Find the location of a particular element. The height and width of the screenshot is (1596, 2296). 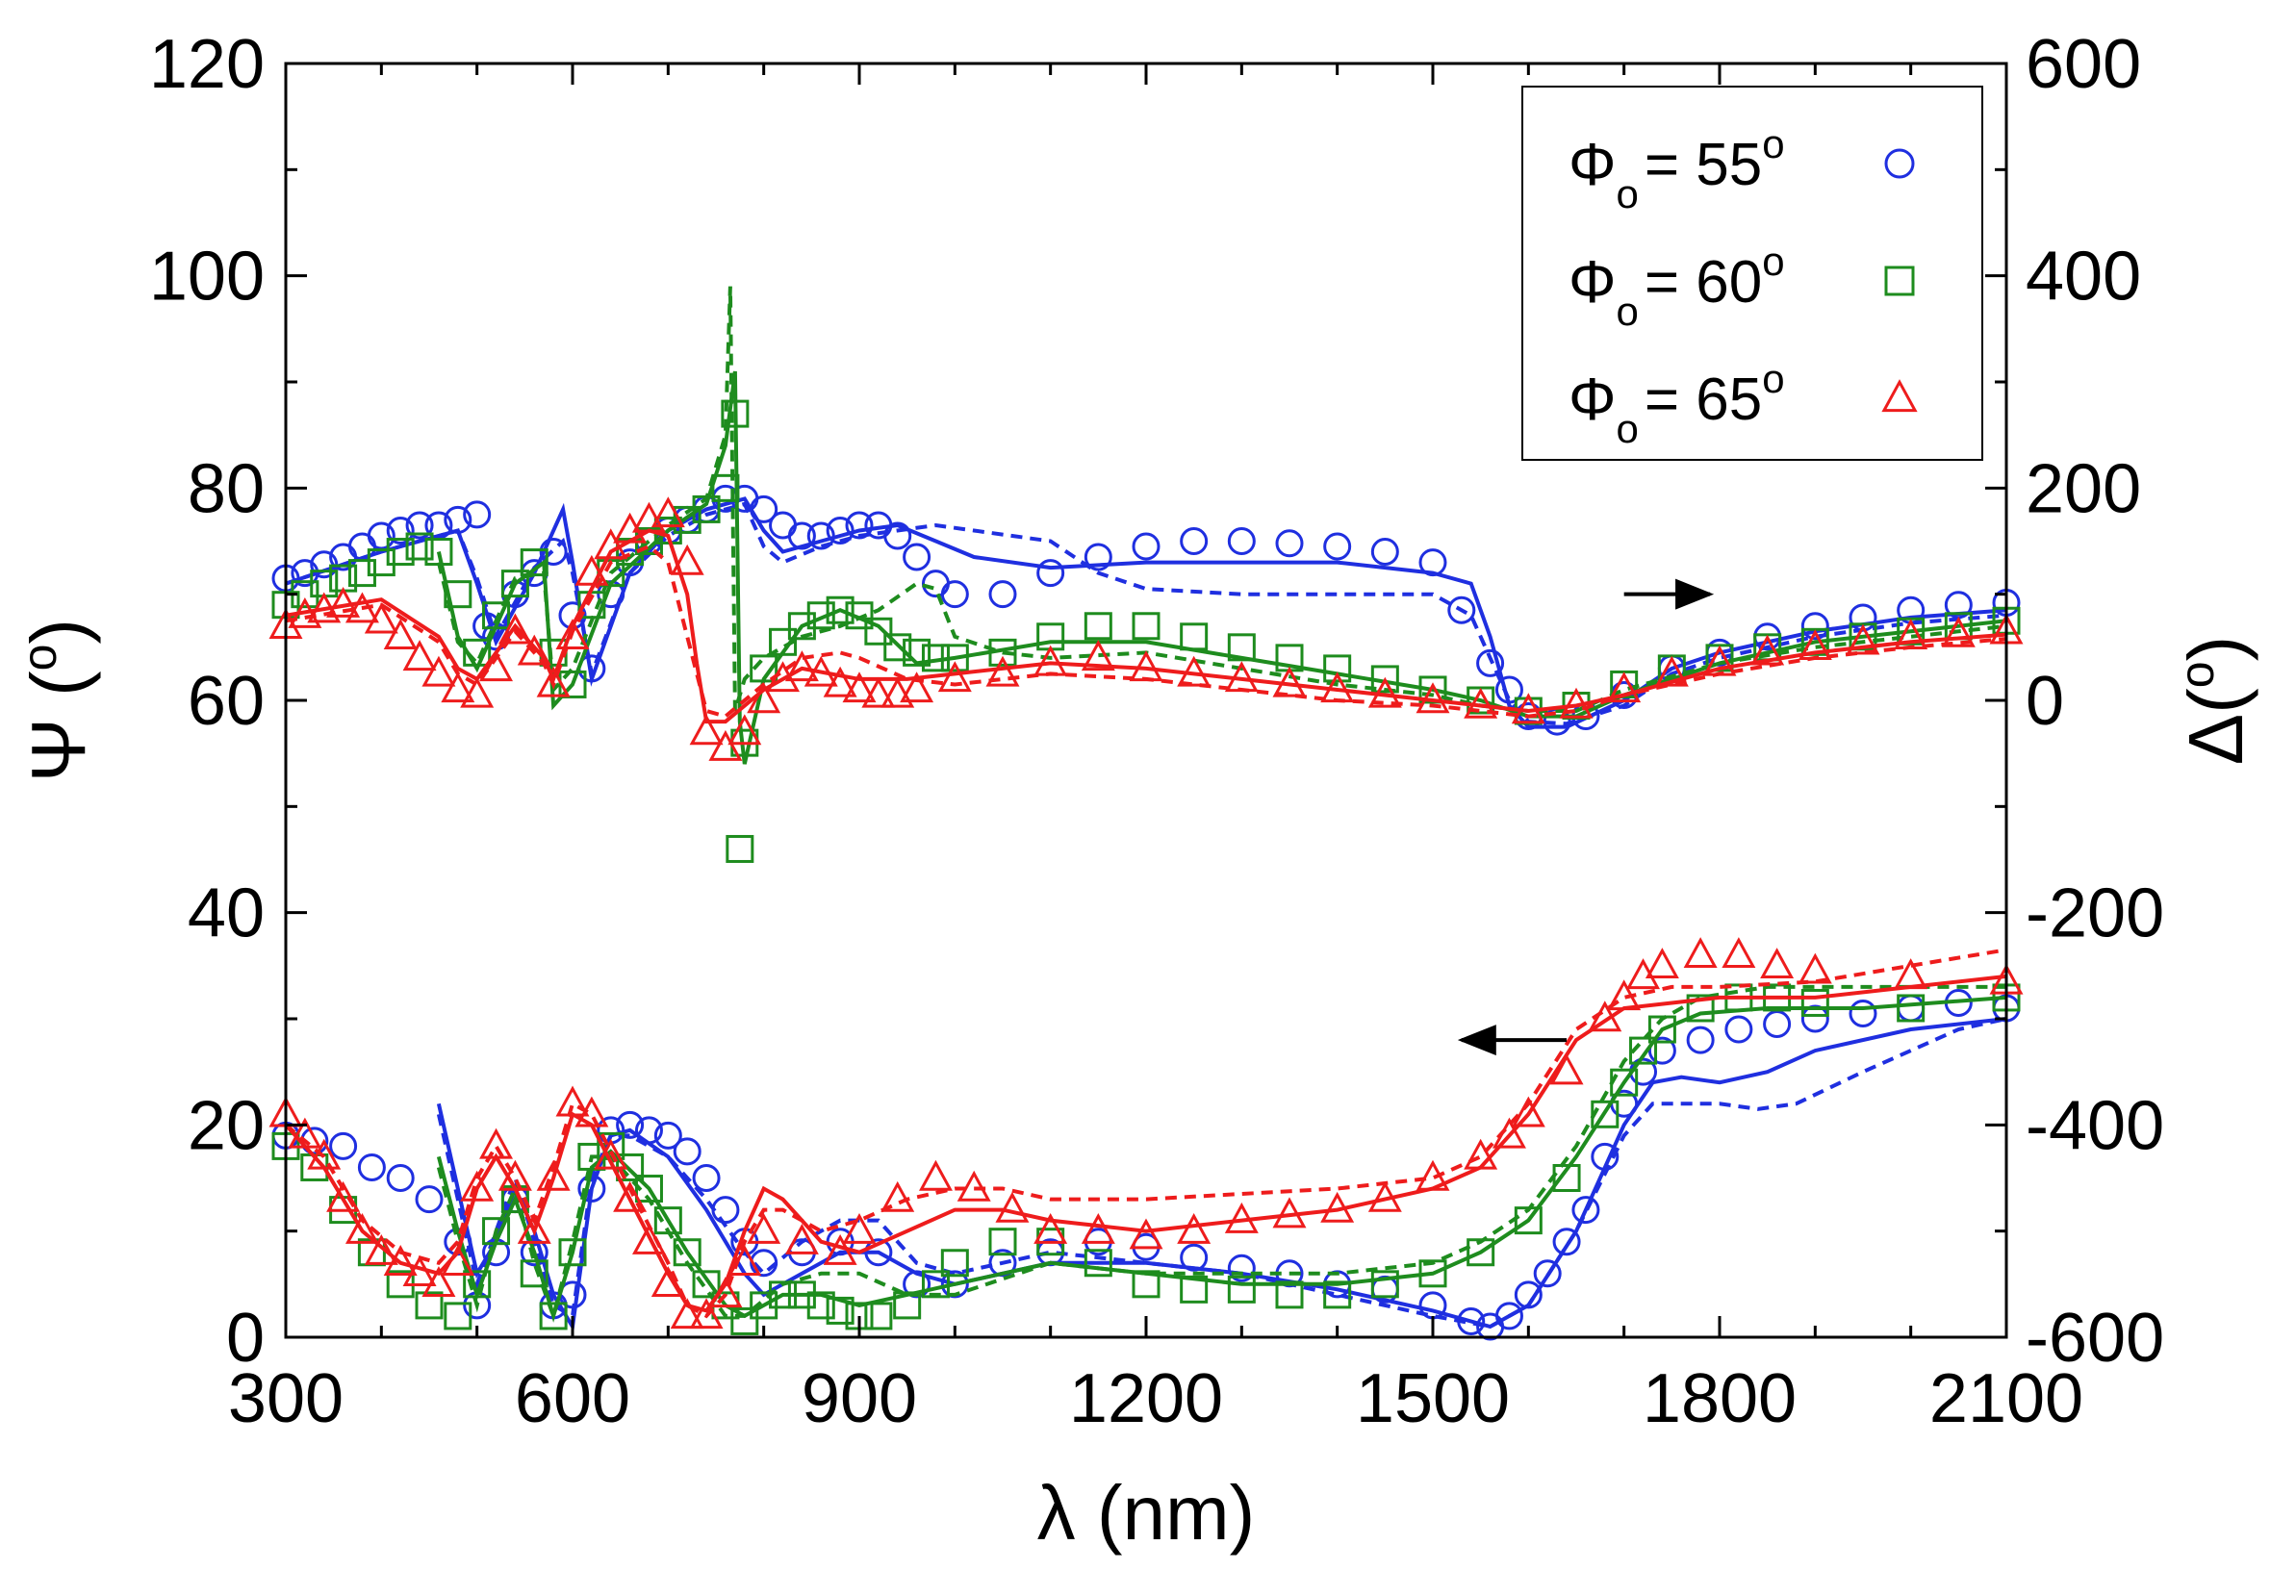

legend-marker is located at coordinates (1899, 396).